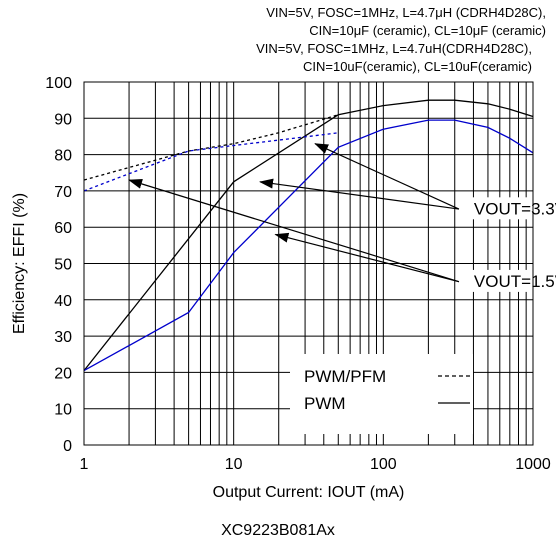 This screenshot has height=547, width=556. Describe the element at coordinates (515, 208) in the screenshot. I see `annotation-label: VOUT=3.3V` at that location.